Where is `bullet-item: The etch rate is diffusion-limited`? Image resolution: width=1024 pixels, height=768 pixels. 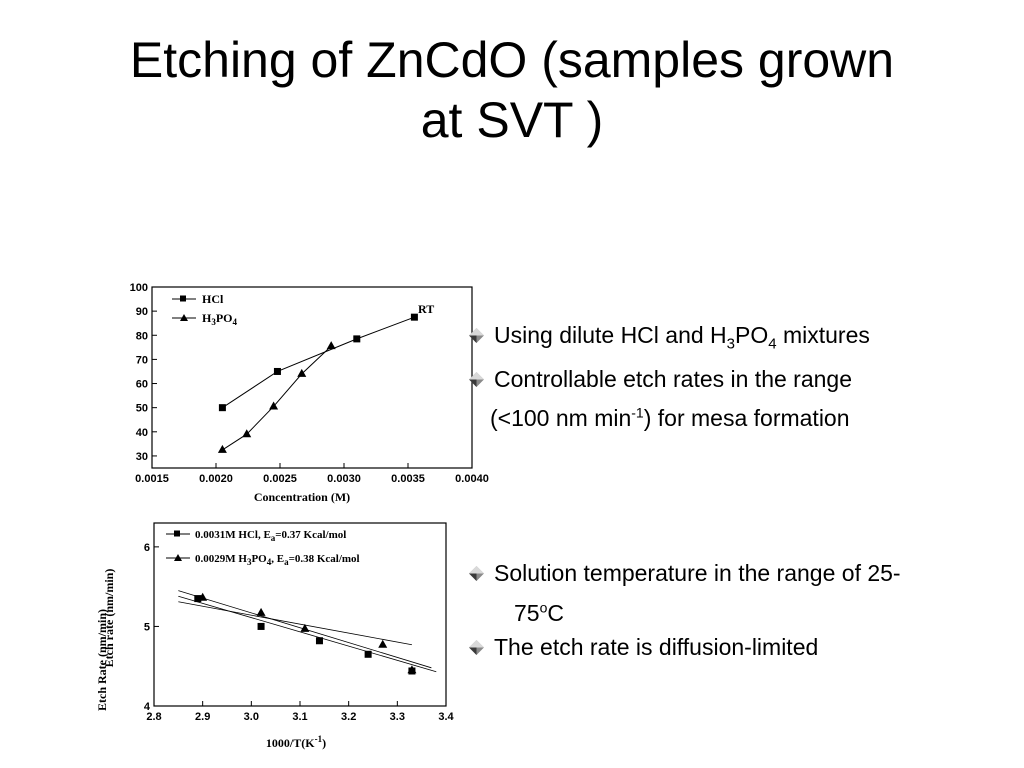
bullet-item: The etch rate is diffusion-limited is located at coordinates (740, 647).